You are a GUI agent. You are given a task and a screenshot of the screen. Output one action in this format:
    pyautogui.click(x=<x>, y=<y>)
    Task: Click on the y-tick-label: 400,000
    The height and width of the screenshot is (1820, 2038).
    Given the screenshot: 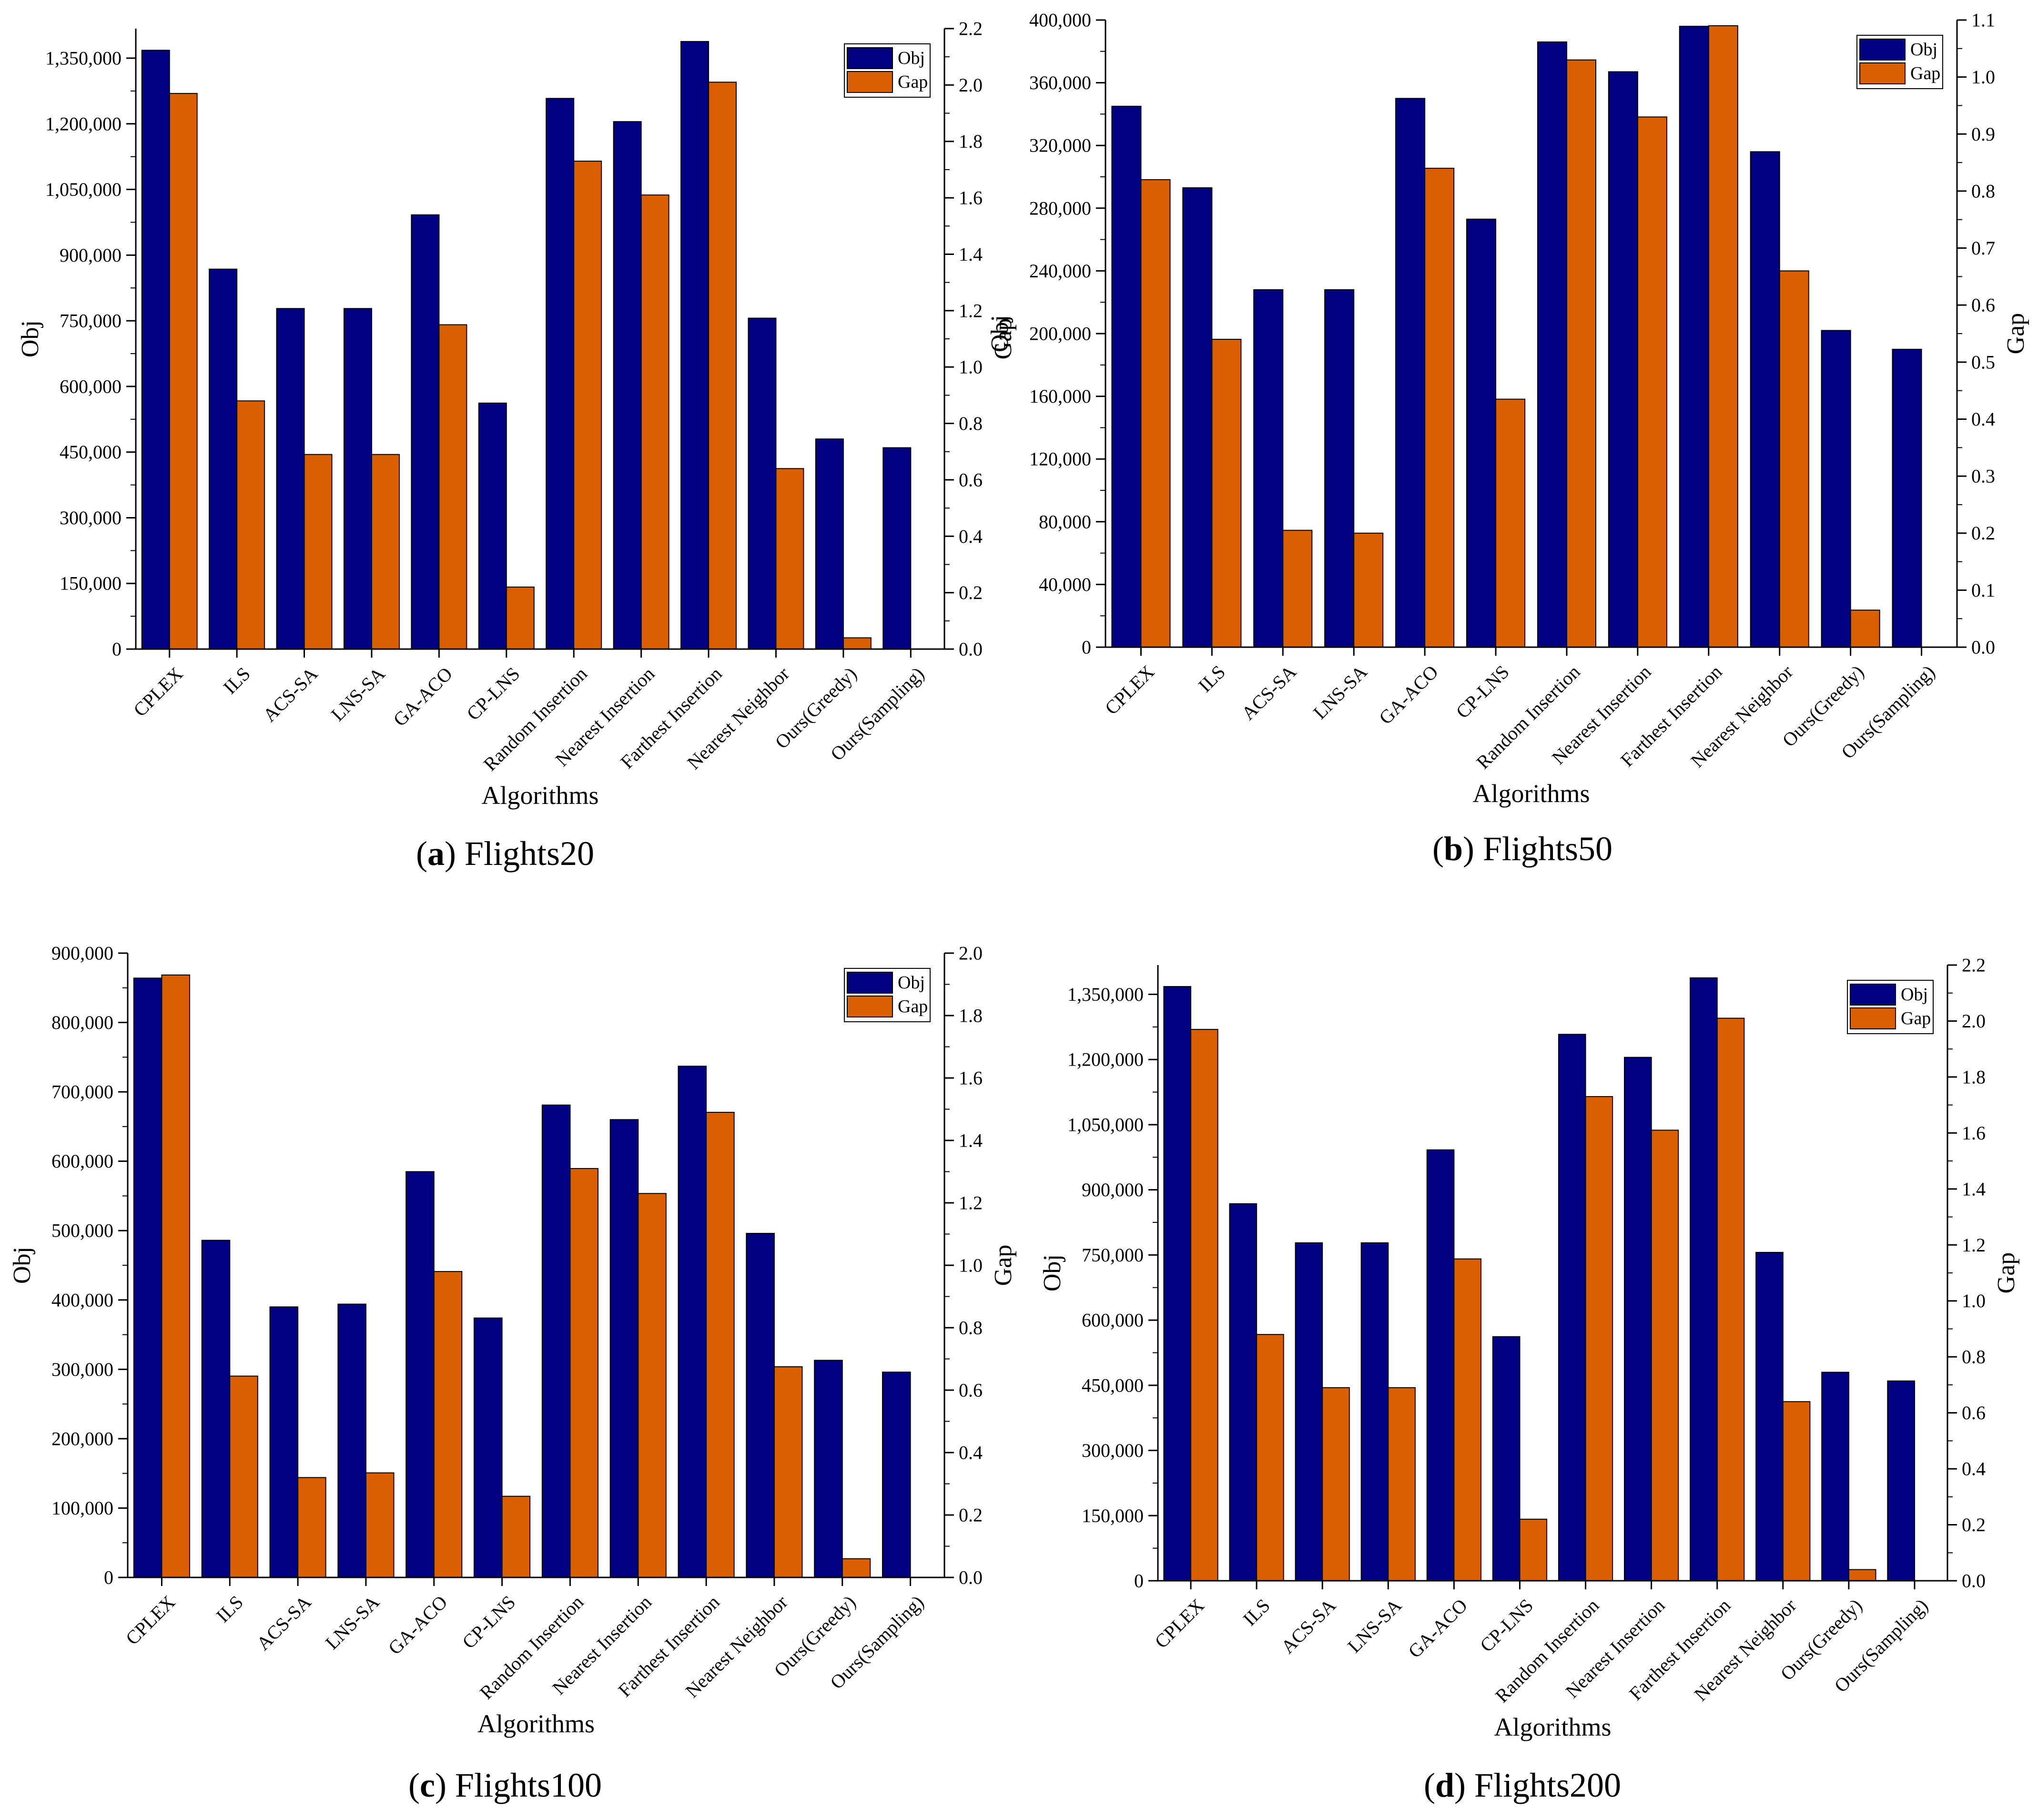 What is the action you would take?
    pyautogui.click(x=1060, y=20)
    